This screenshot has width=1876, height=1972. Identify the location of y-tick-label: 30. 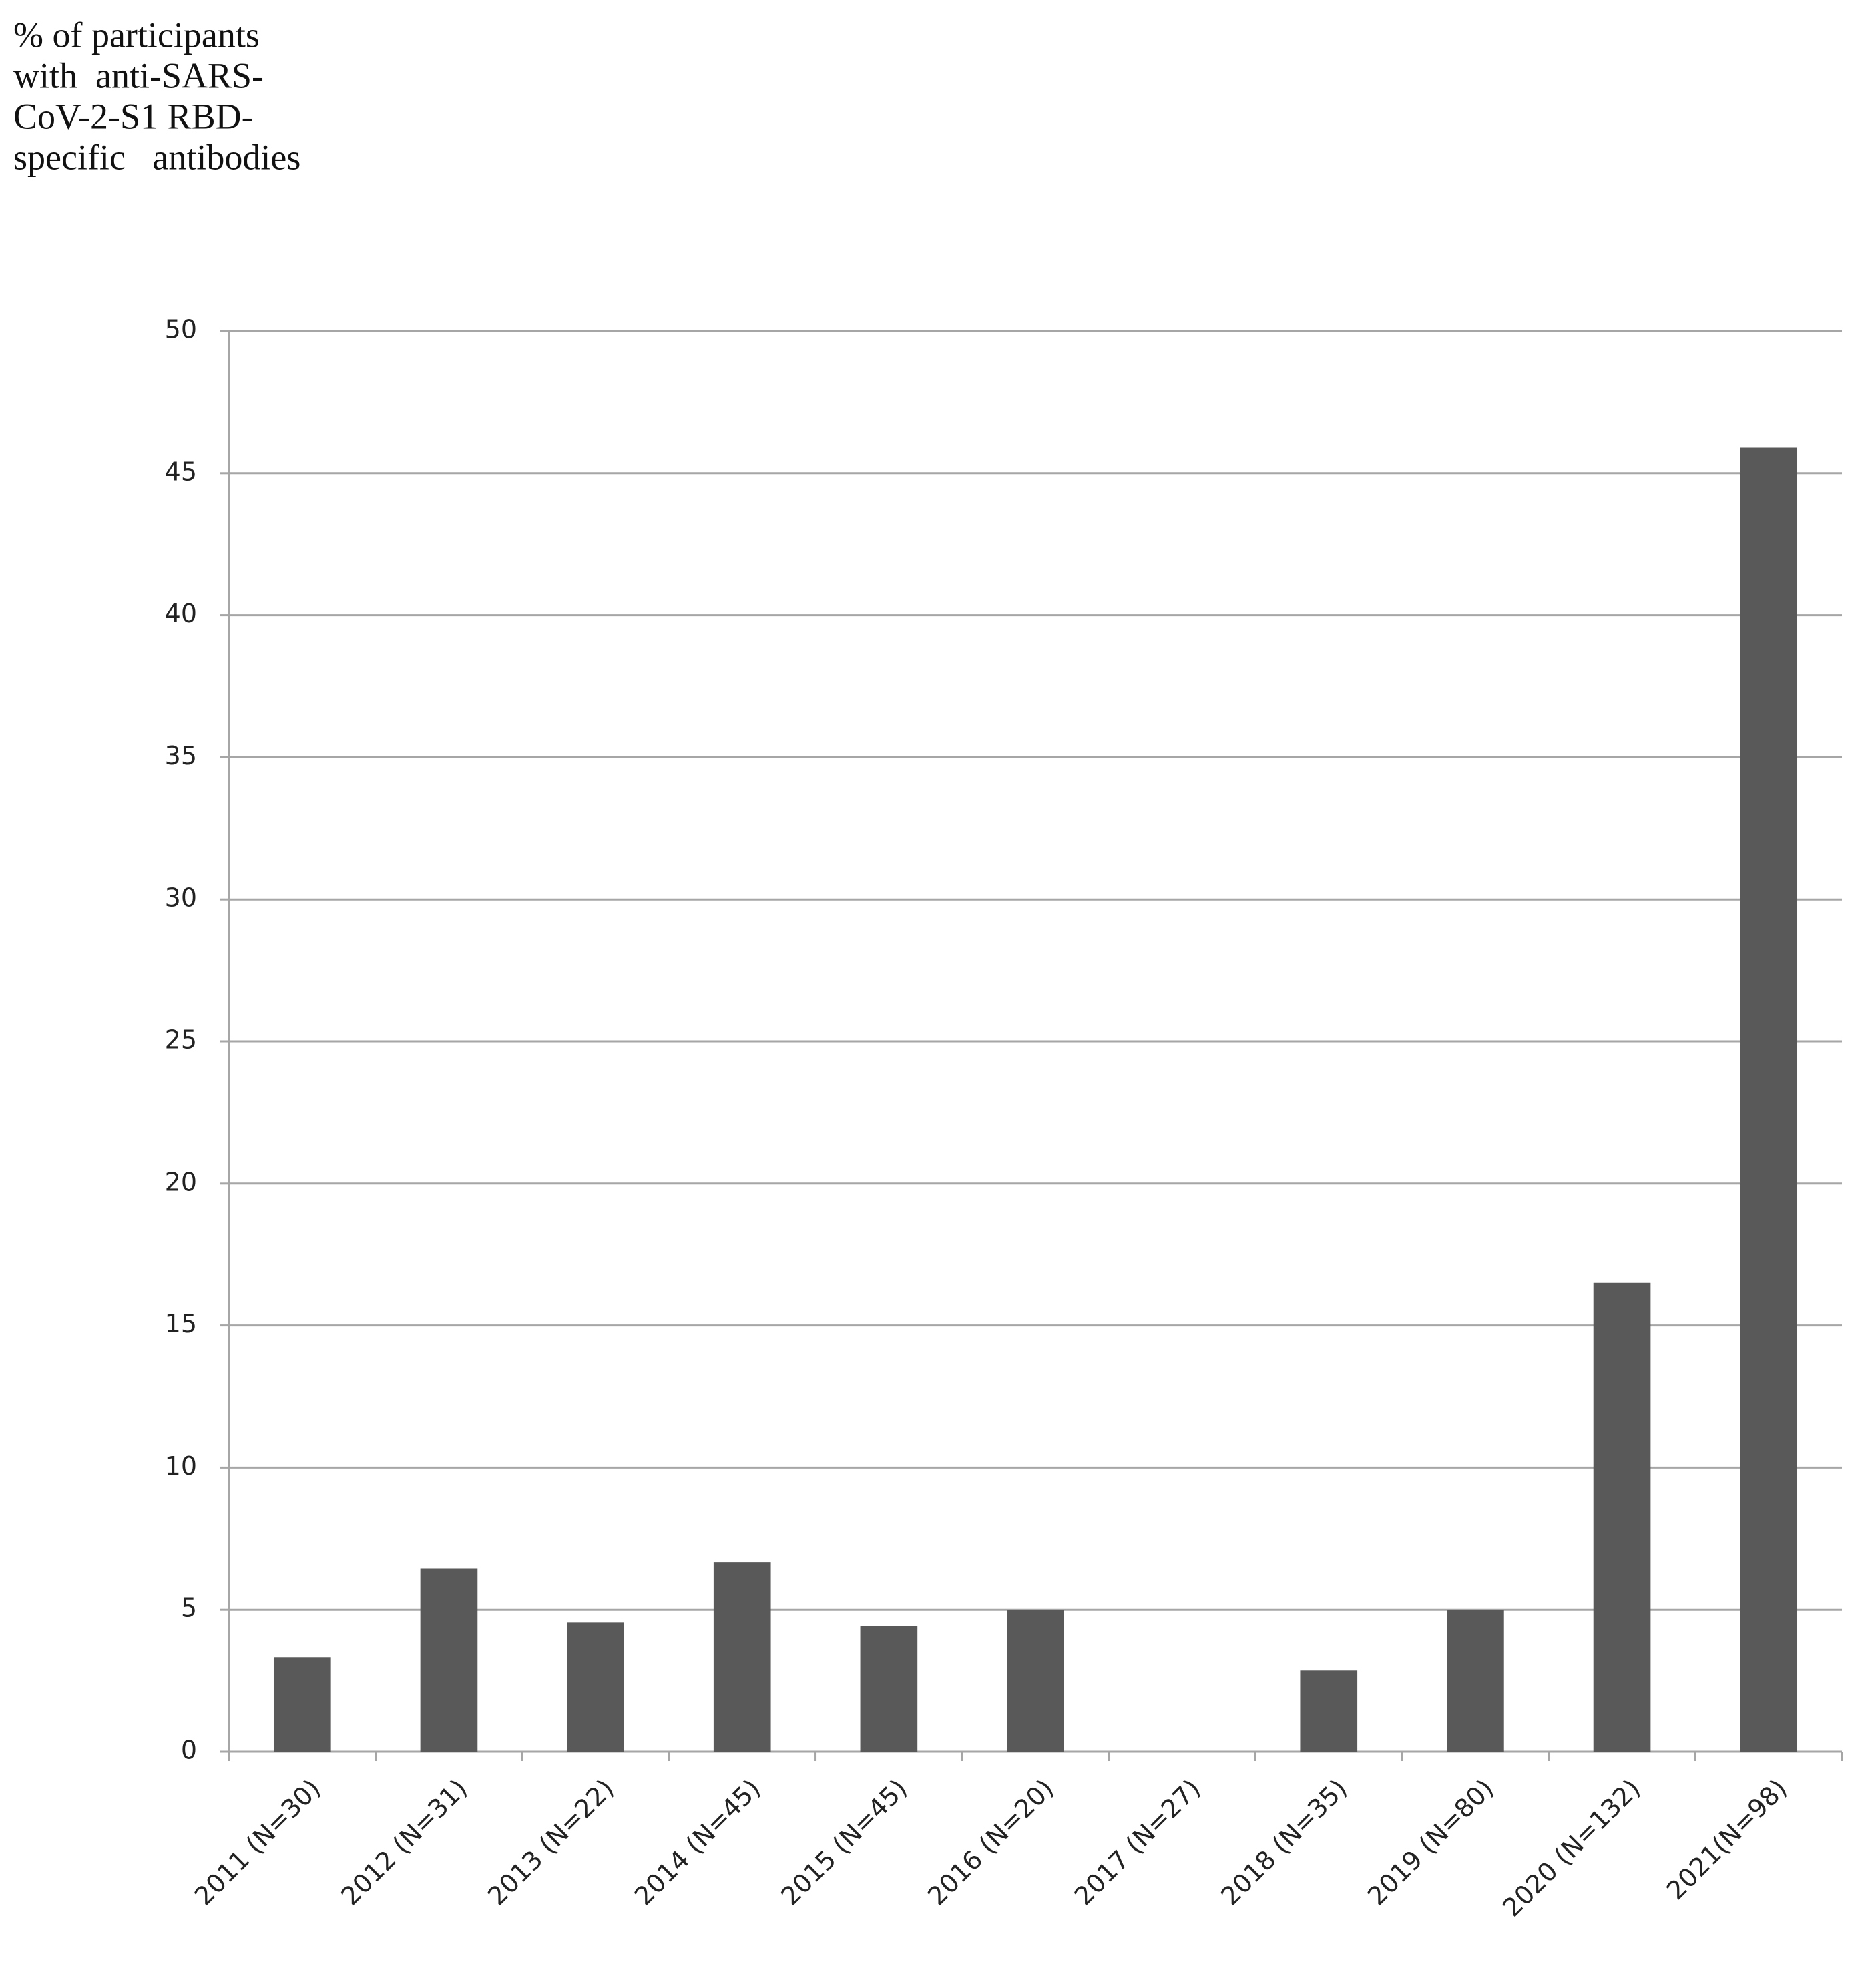
(181, 898).